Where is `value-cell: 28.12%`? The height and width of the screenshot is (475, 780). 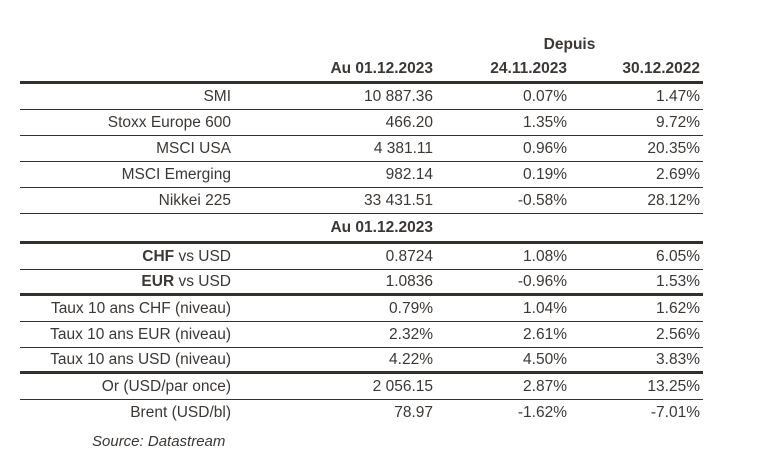
value-cell: 28.12% is located at coordinates (673, 200).